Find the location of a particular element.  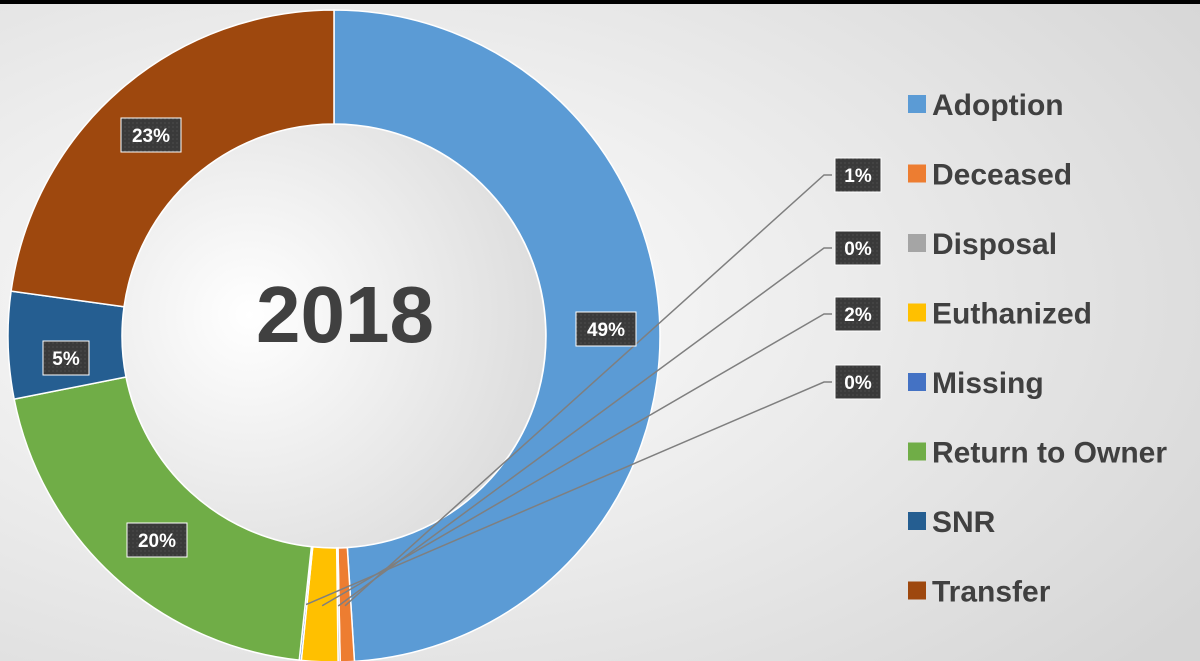

data-label-deceased: 1% is located at coordinates (858, 176).